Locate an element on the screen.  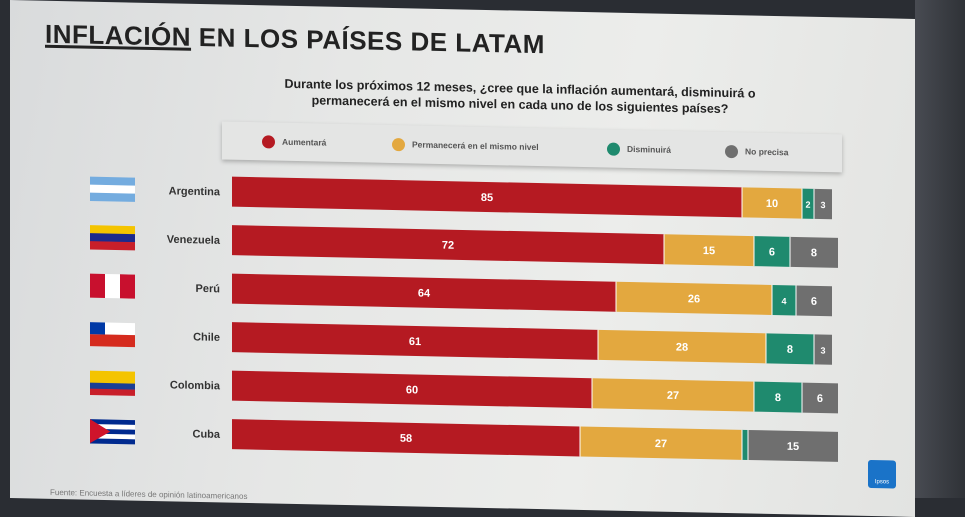
bar-colombia-aumentara is located at coordinates (412, 389).